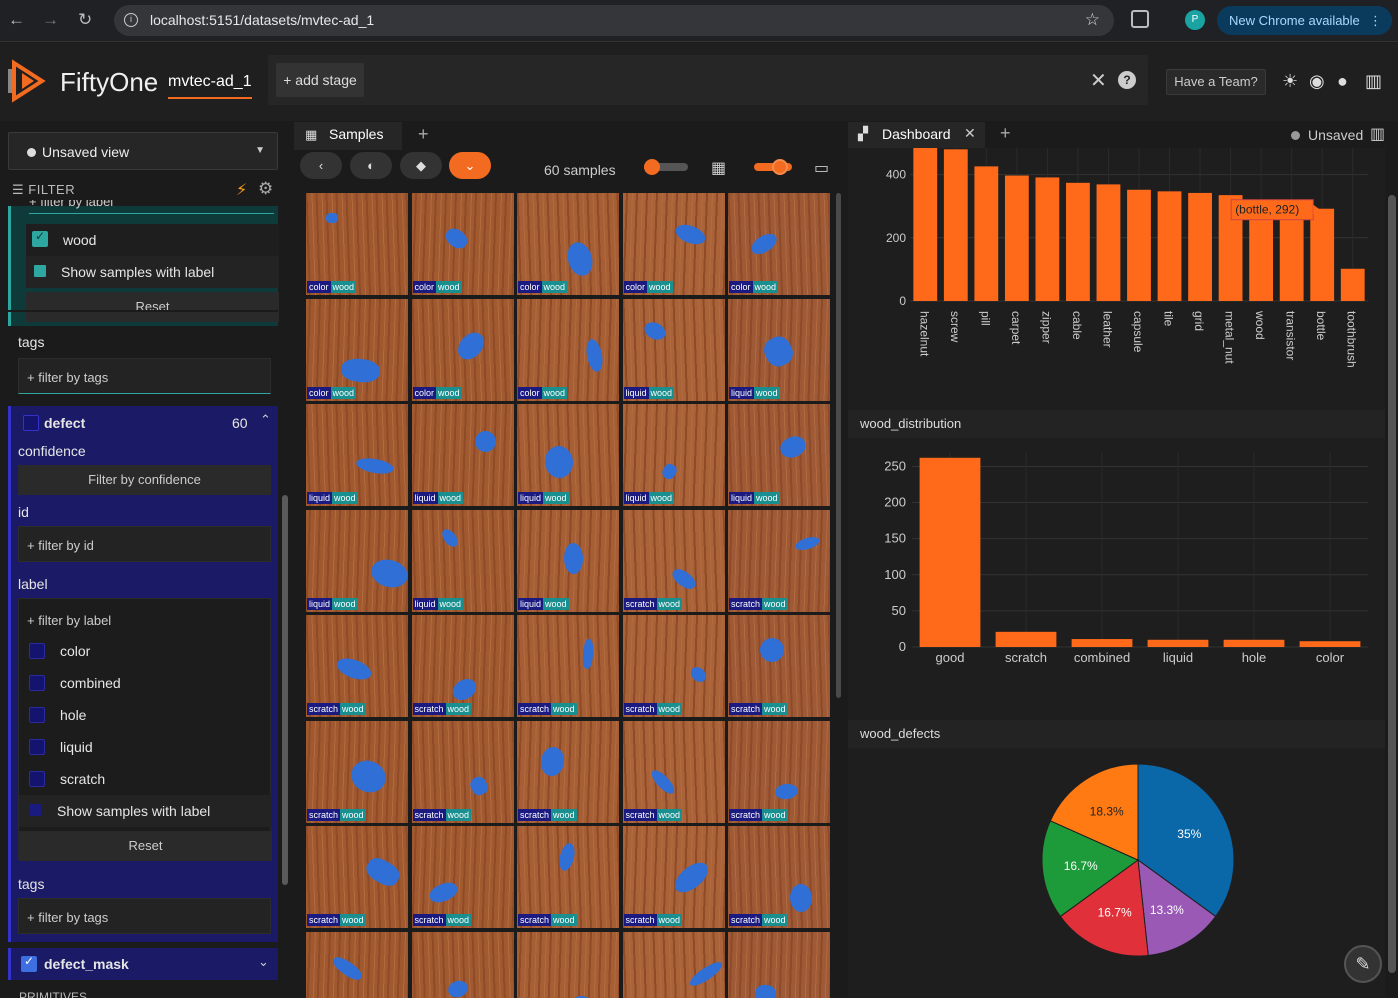 The image size is (1398, 998). Describe the element at coordinates (1140, 19) in the screenshot. I see `extensions-icon` at that location.